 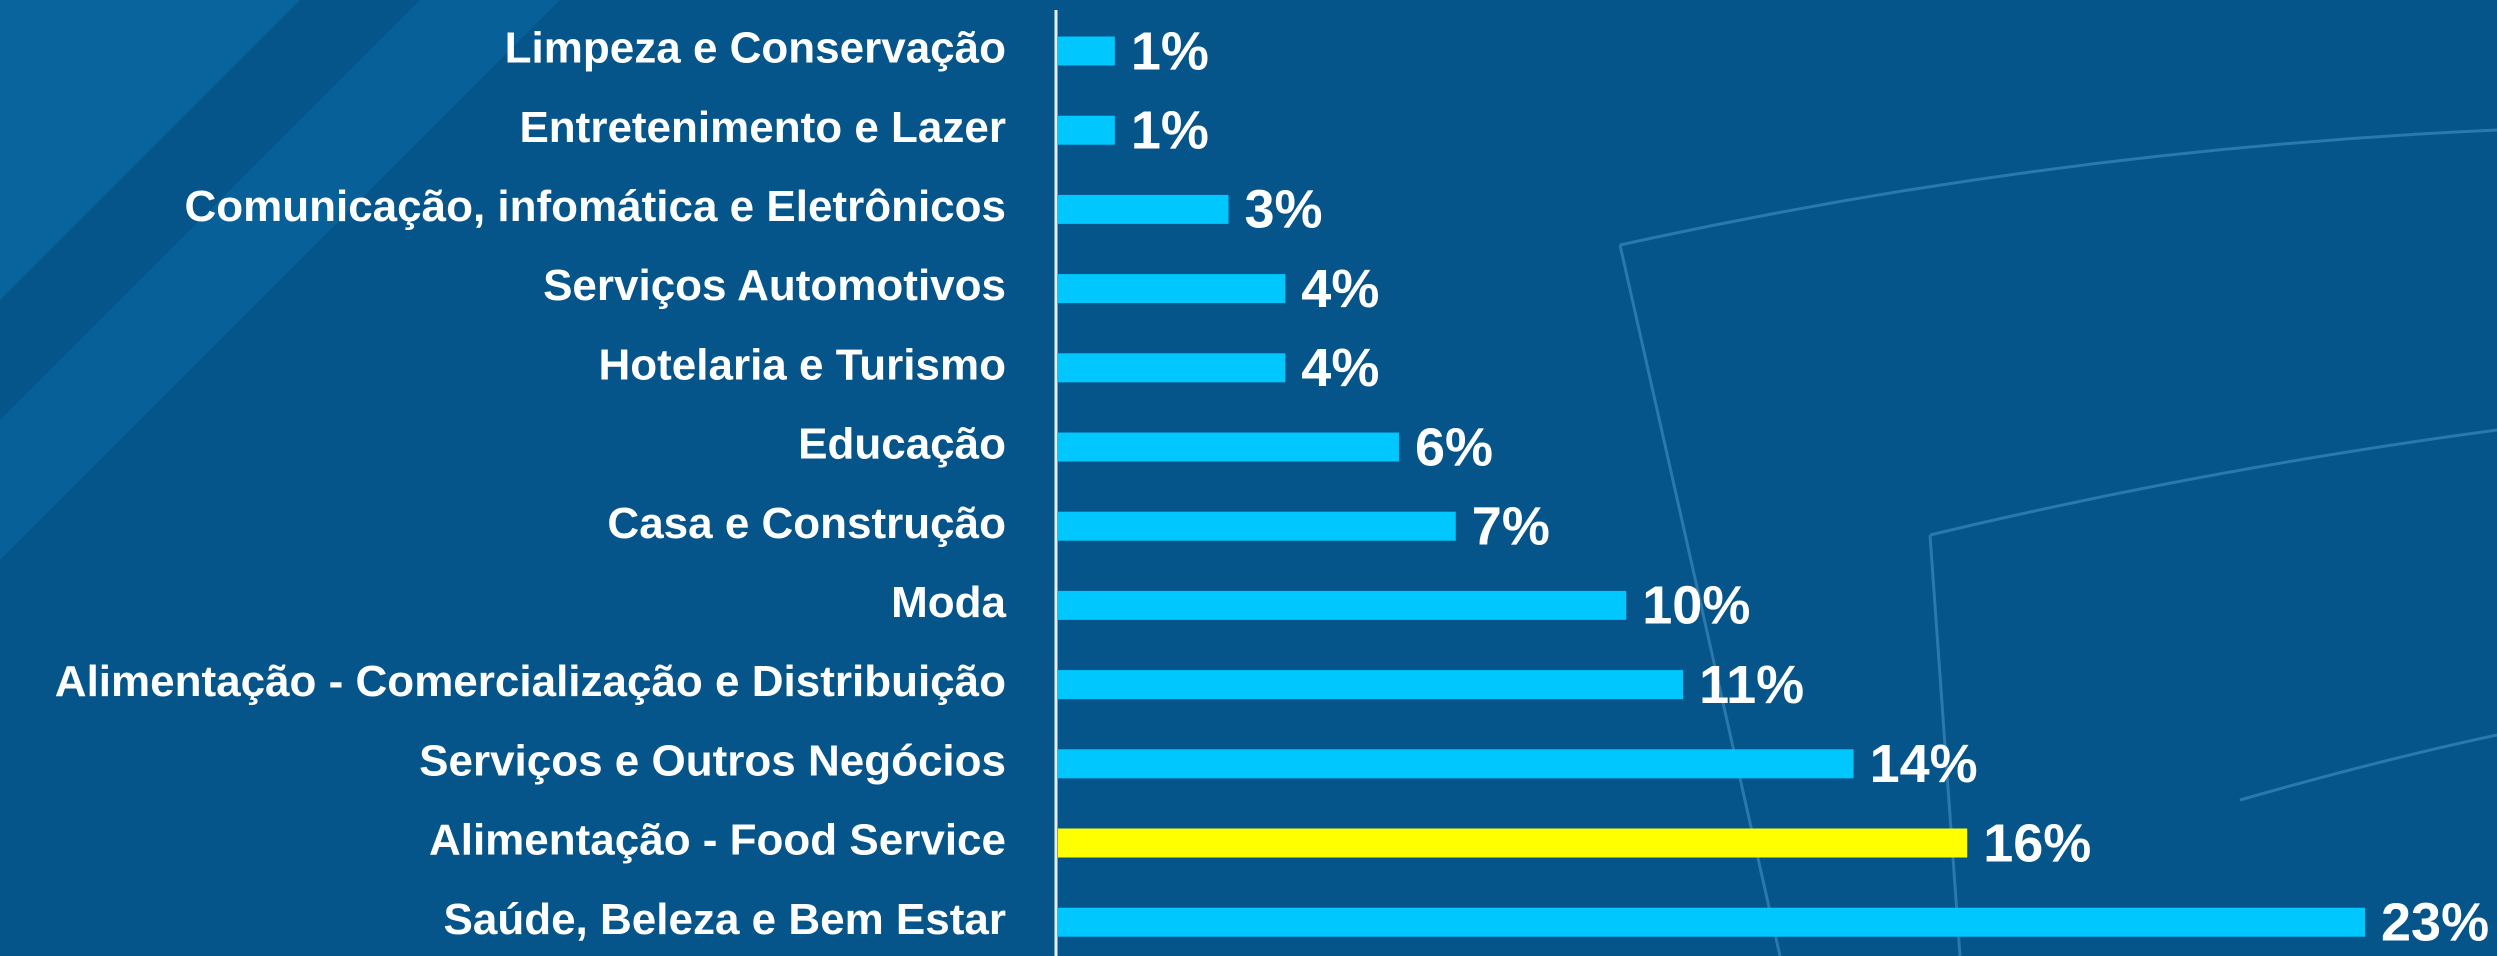 What do you see at coordinates (717, 840) in the screenshot?
I see `category-label: Alimentação - Food Service` at bounding box center [717, 840].